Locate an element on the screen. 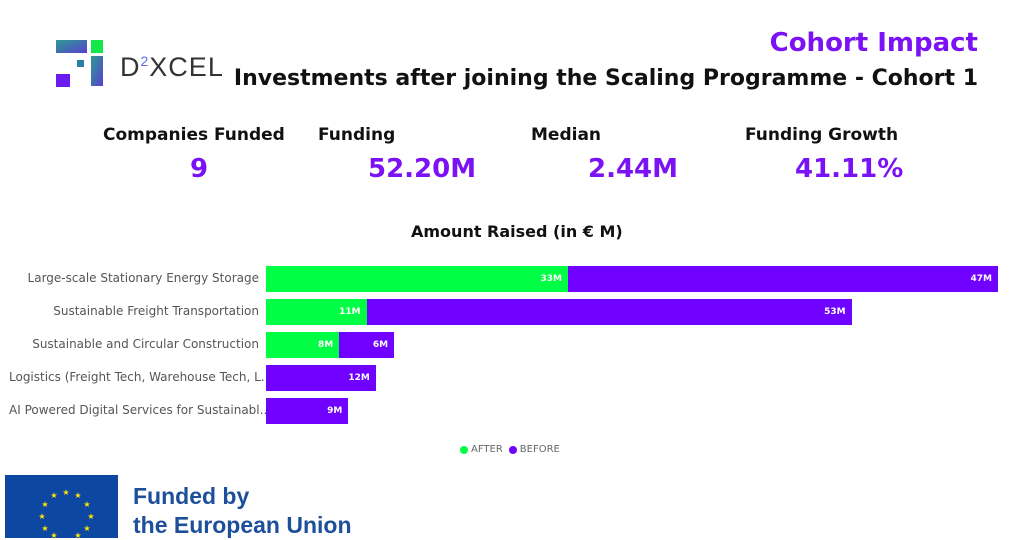 The height and width of the screenshot is (540, 1024). kpi-value-median: 2.44M is located at coordinates (633, 169).